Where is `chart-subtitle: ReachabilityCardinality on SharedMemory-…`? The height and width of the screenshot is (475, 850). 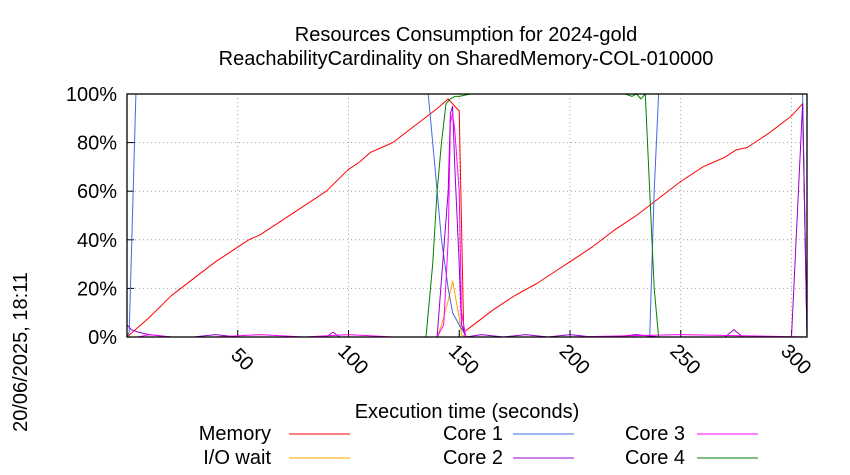 chart-subtitle: ReachabilityCardinality on SharedMemory-… is located at coordinates (466, 59).